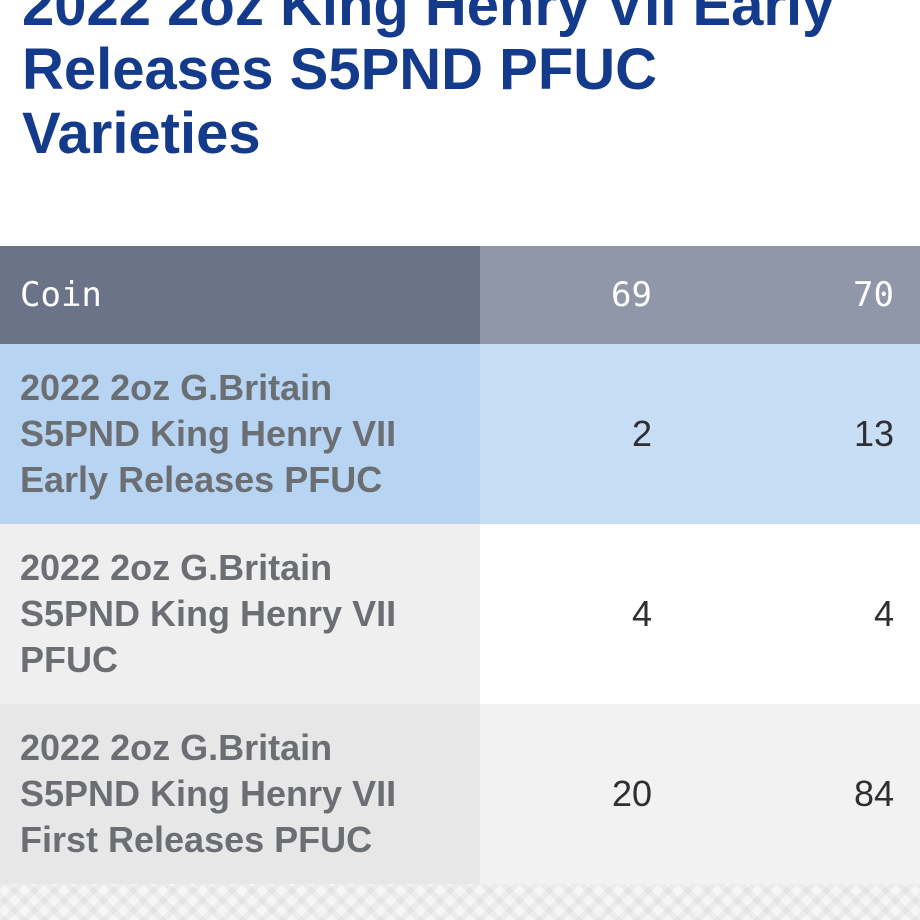 The image size is (920, 920). What do you see at coordinates (800, 614) in the screenshot?
I see `grade-70-count: 4` at bounding box center [800, 614].